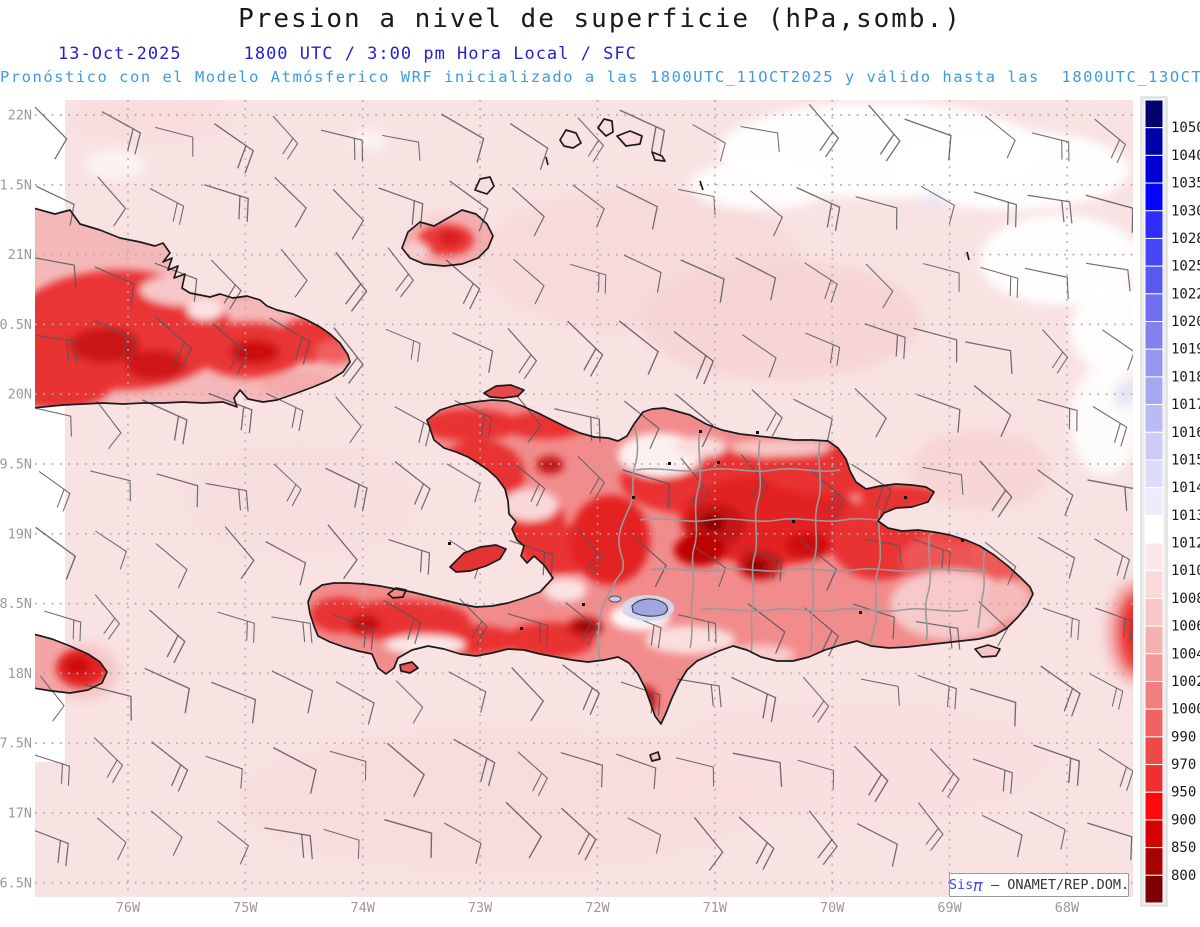 Image resolution: width=1200 pixels, height=927 pixels. Describe the element at coordinates (1185, 156) in the screenshot. I see `colorbar-tick-label: 1040` at that location.